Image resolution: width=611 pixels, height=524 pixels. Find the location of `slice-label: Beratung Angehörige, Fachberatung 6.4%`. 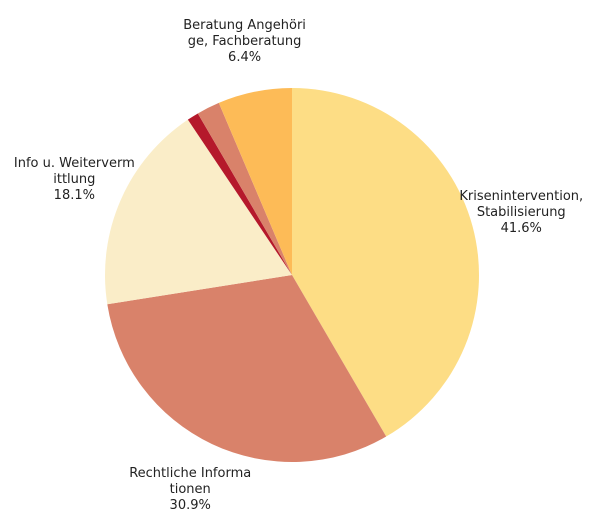

slice-label: Beratung Angehörige, Fachberatung 6.4% is located at coordinates (245, 42).